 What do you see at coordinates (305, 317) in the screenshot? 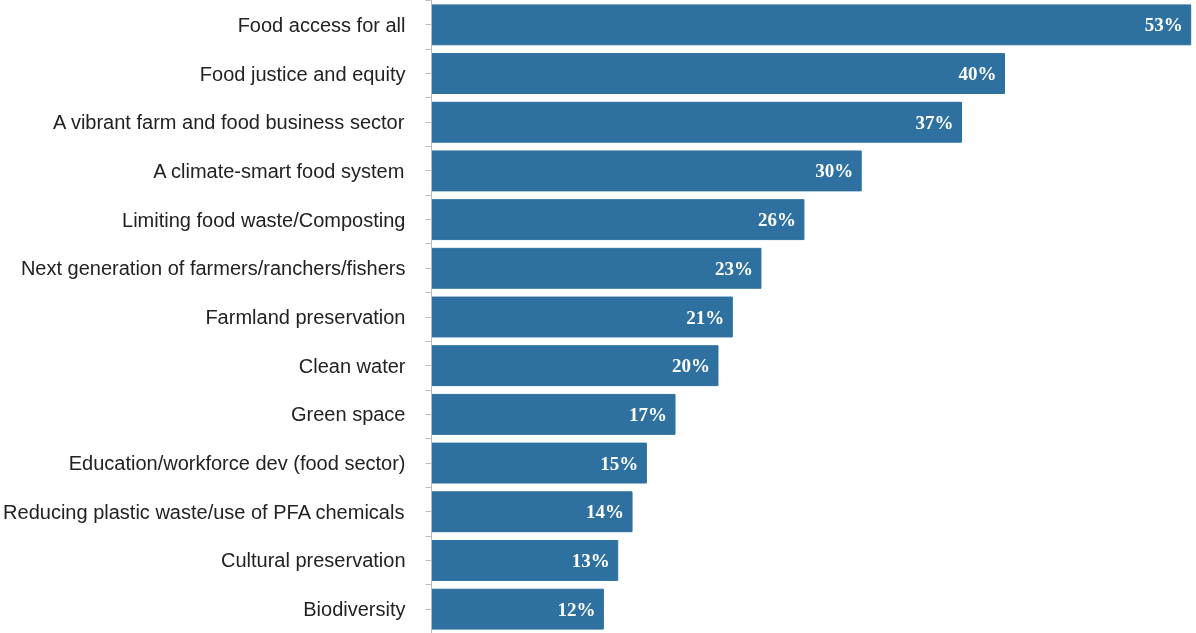
I see `y-tick-label: Farmland preservation` at bounding box center [305, 317].